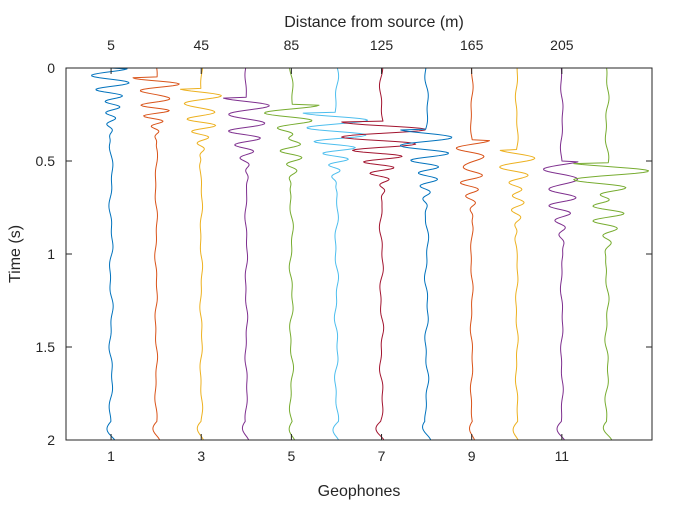  Describe the element at coordinates (292, 45) in the screenshot. I see `top-tick-label: 85` at that location.